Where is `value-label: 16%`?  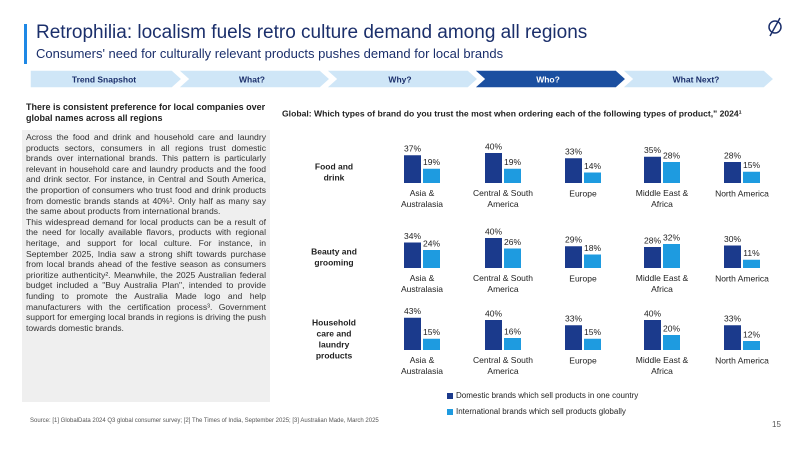
value-label: 16% is located at coordinates (512, 331).